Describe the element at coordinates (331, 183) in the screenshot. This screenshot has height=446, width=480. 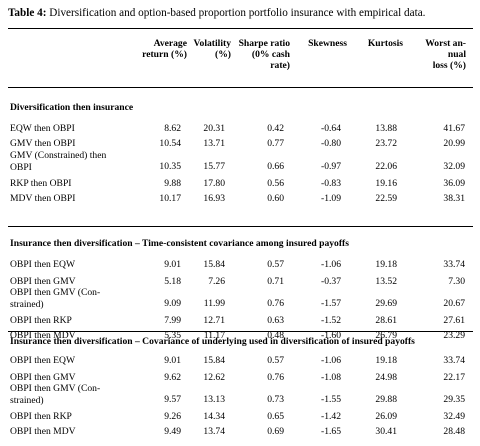
I see `table-cell-col-skewness: -0.83` at that location.